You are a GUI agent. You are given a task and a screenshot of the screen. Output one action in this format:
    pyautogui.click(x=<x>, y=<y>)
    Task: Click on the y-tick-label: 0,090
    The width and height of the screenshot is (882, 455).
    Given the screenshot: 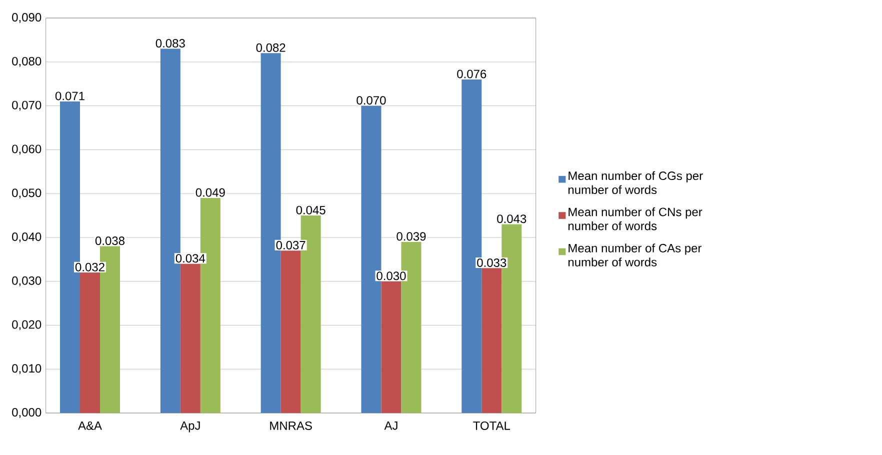 What is the action you would take?
    pyautogui.click(x=27, y=18)
    